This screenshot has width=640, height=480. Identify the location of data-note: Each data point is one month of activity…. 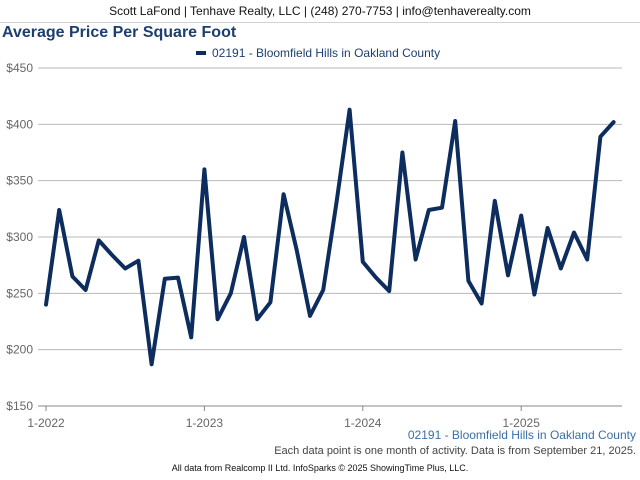
(455, 451).